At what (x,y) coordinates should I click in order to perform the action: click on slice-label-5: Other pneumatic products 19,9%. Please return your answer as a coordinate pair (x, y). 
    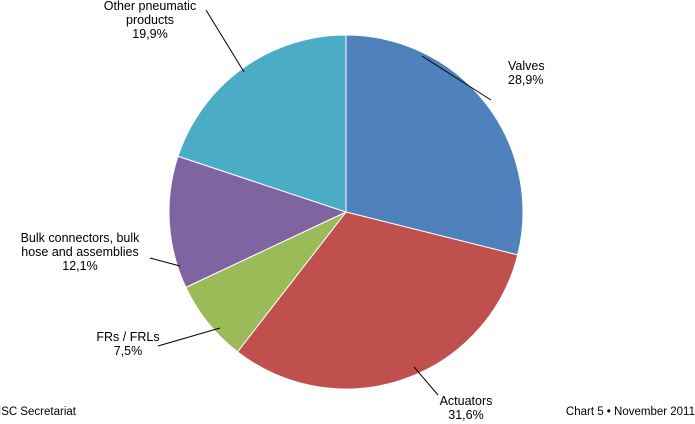
    Looking at the image, I should click on (150, 20).